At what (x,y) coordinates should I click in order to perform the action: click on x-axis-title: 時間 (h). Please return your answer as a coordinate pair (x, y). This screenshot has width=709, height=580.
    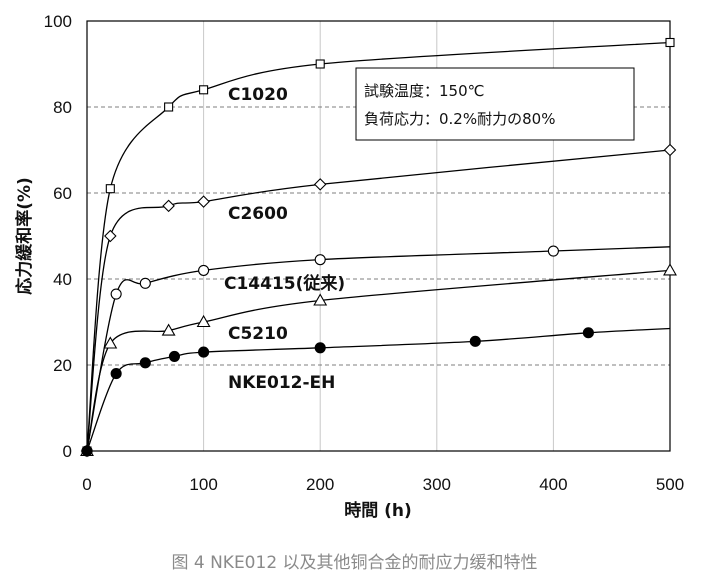
    Looking at the image, I should click on (378, 510).